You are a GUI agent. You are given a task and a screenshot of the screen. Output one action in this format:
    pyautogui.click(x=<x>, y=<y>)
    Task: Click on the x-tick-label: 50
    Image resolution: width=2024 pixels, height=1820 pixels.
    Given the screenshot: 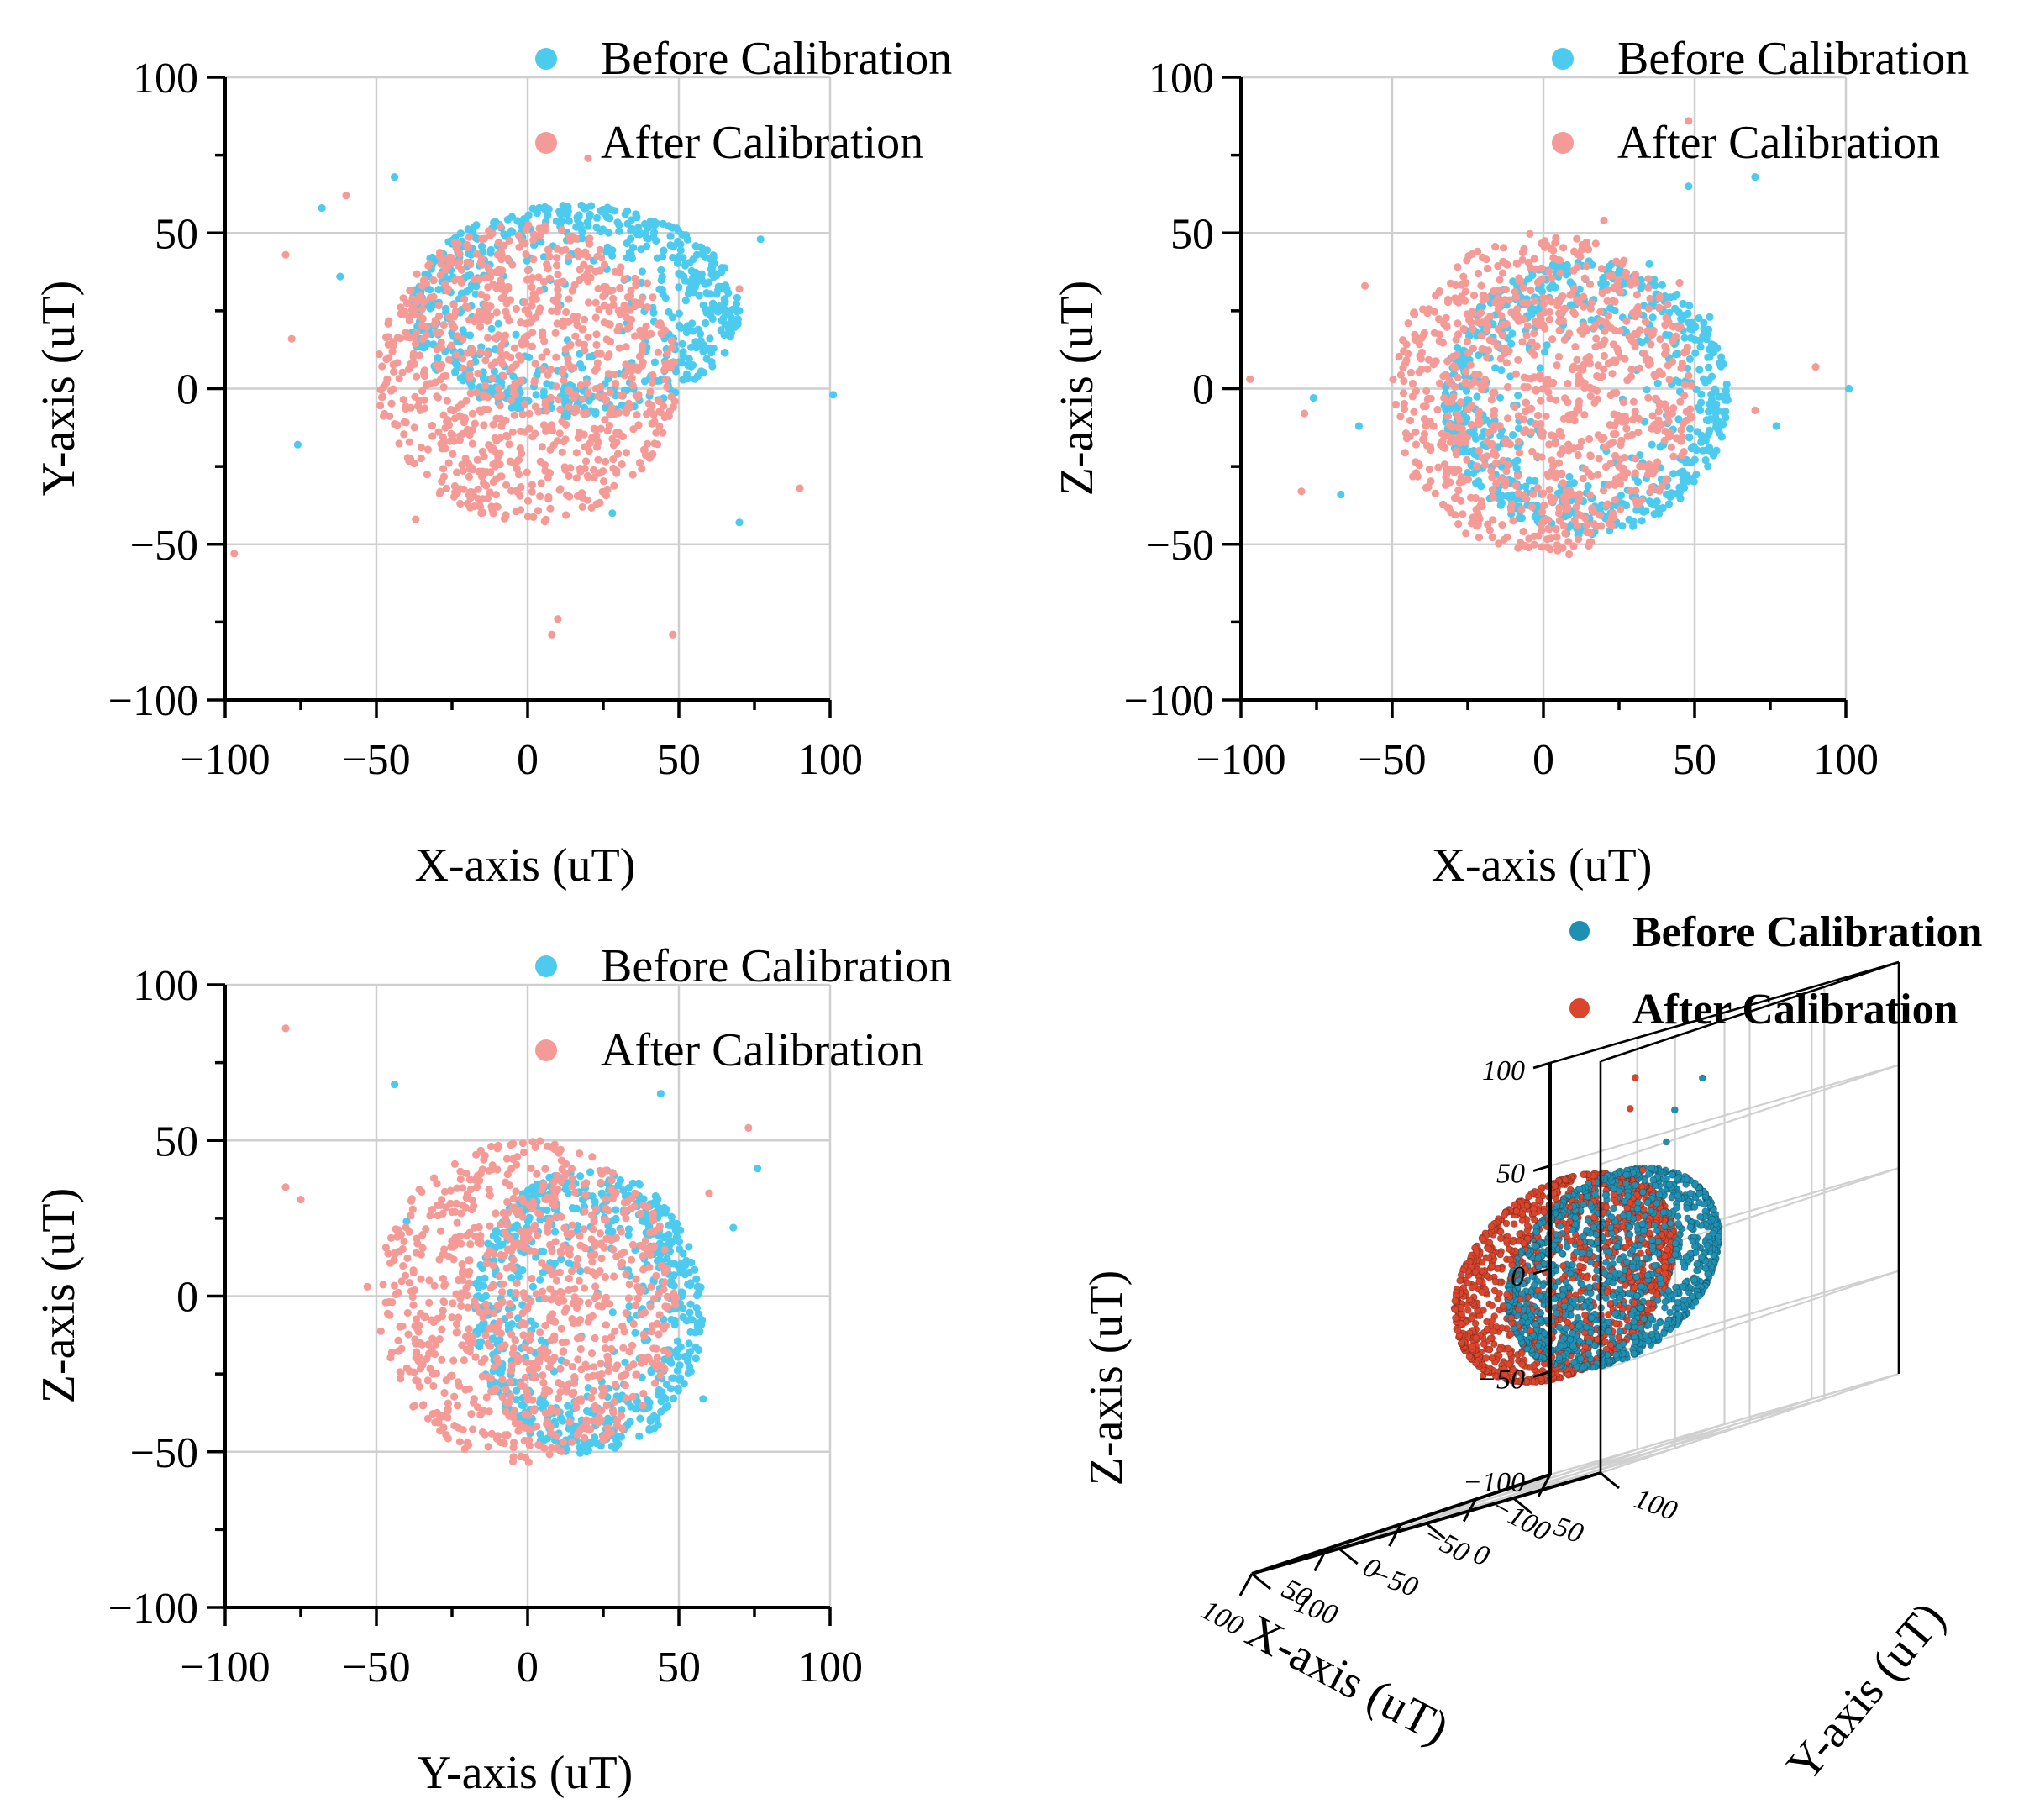 What is the action you would take?
    pyautogui.click(x=679, y=760)
    